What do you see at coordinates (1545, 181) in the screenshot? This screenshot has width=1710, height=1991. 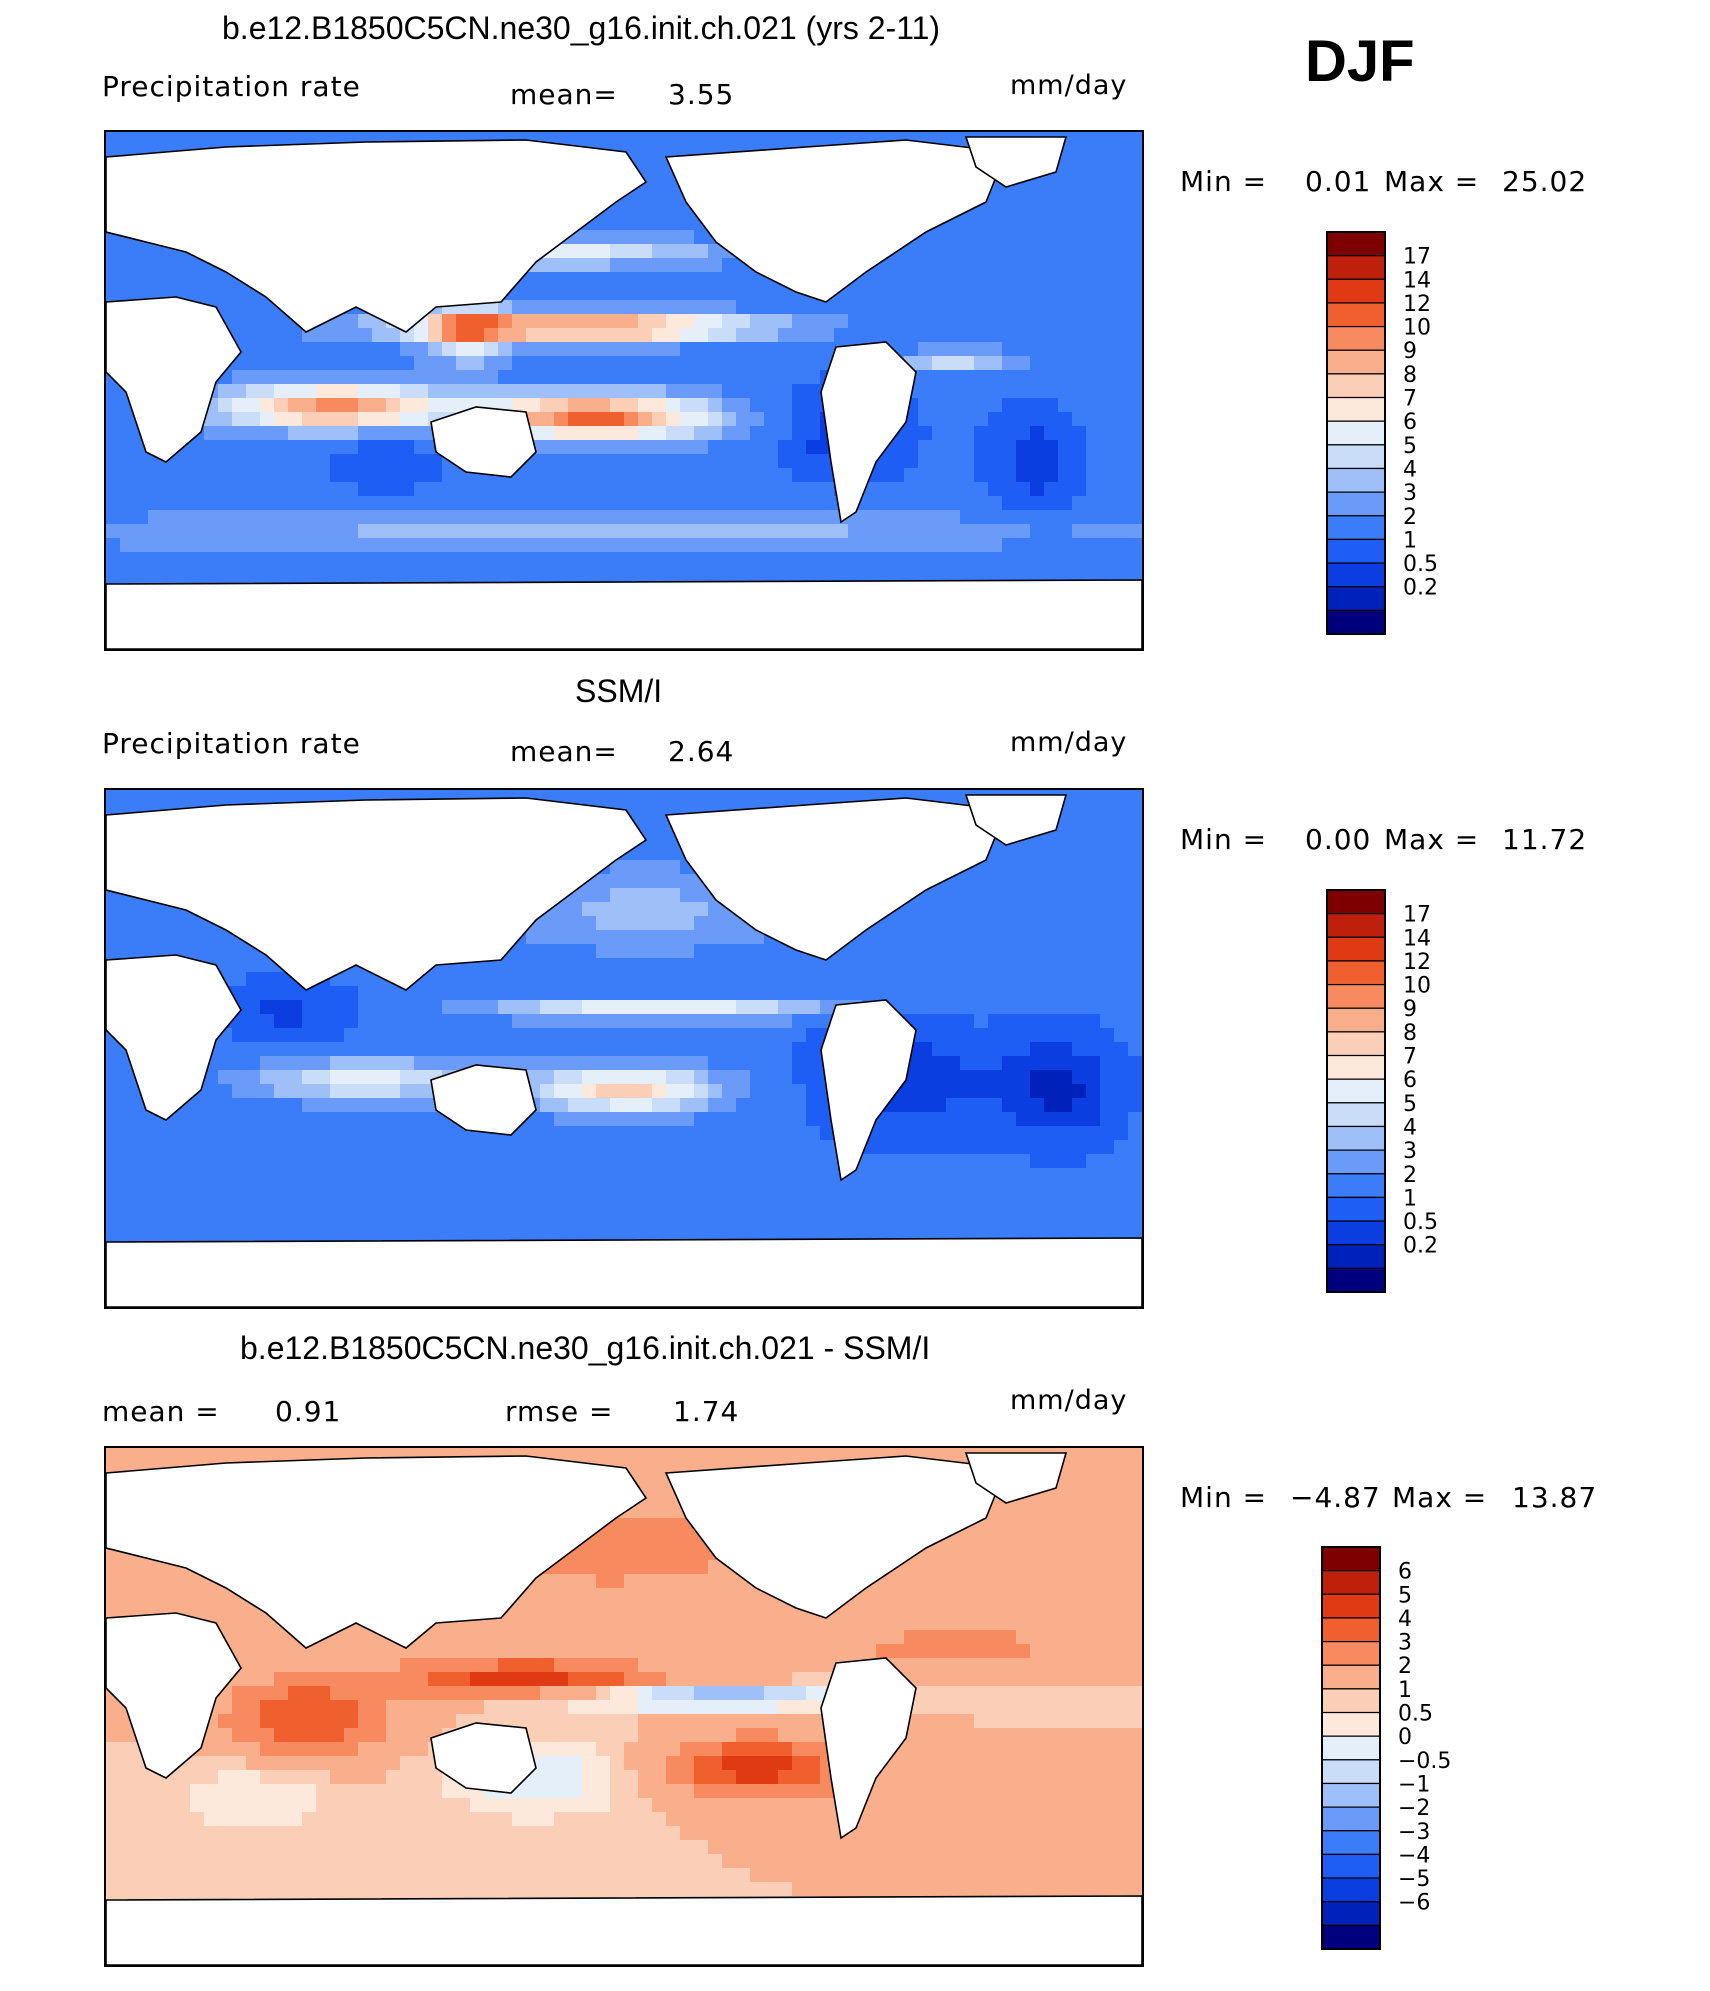 I see `panel1-max-value: 25.02` at bounding box center [1545, 181].